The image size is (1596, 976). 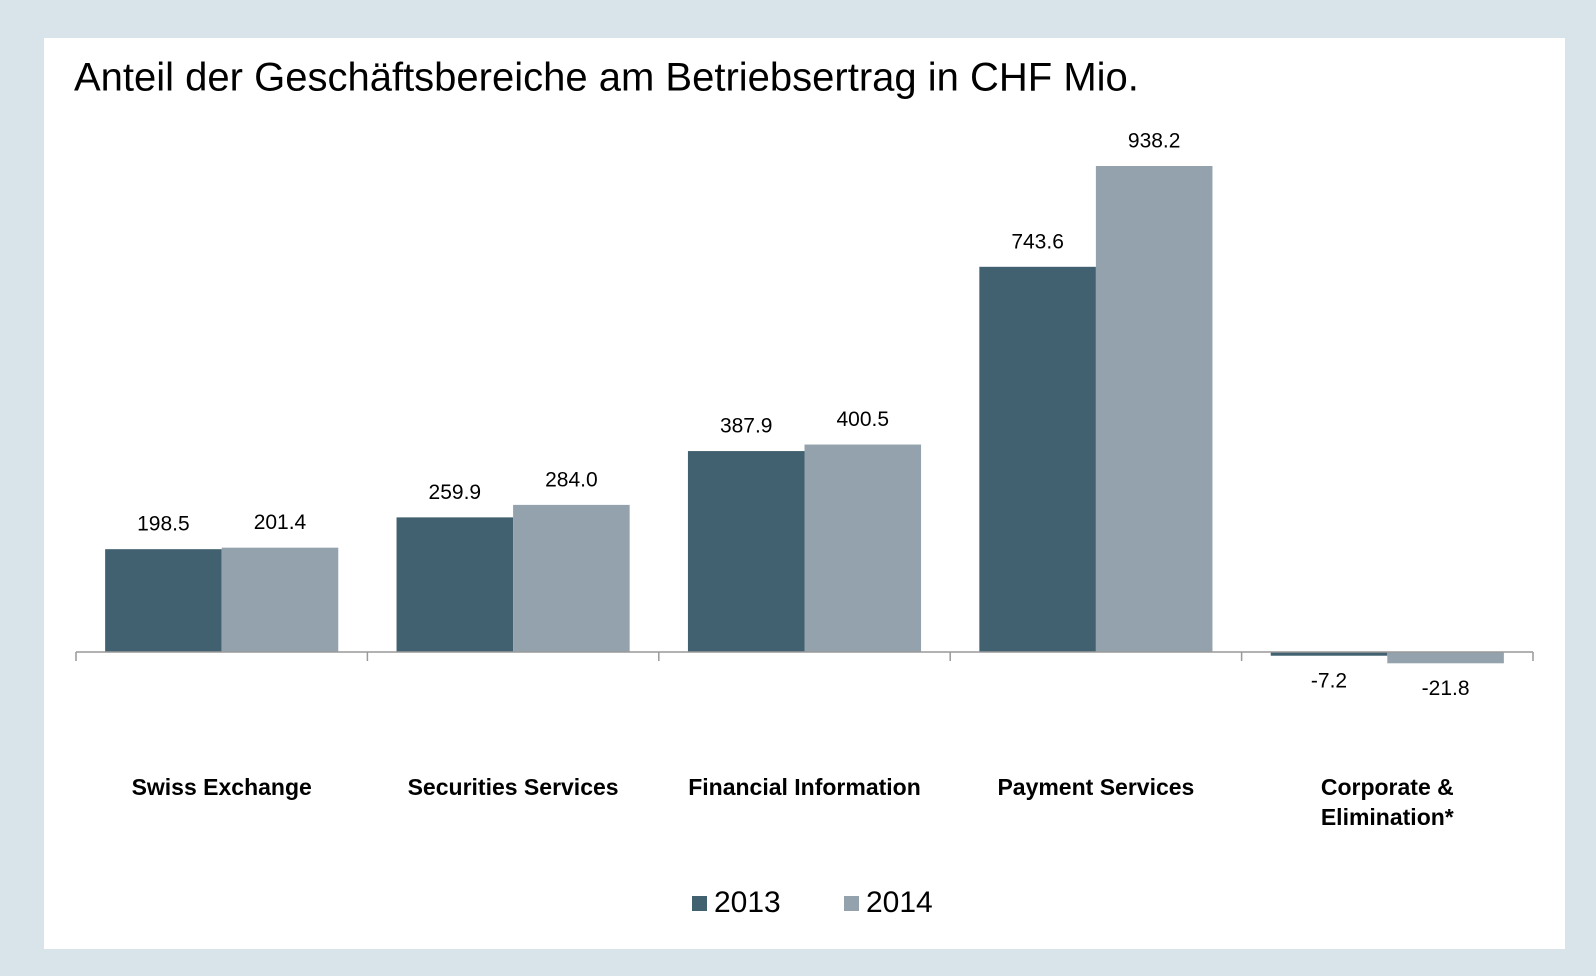 I want to click on data-label: 201.4, so click(x=280, y=522).